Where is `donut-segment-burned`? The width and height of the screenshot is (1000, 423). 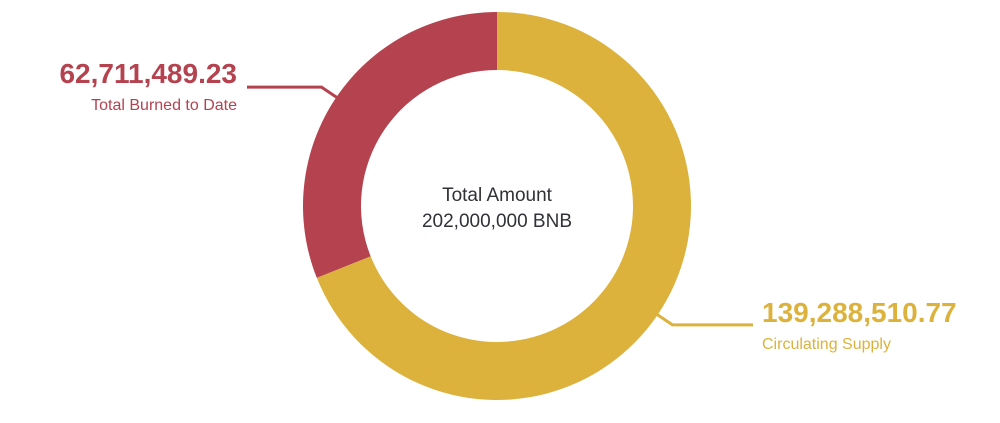 donut-segment-burned is located at coordinates (400, 145).